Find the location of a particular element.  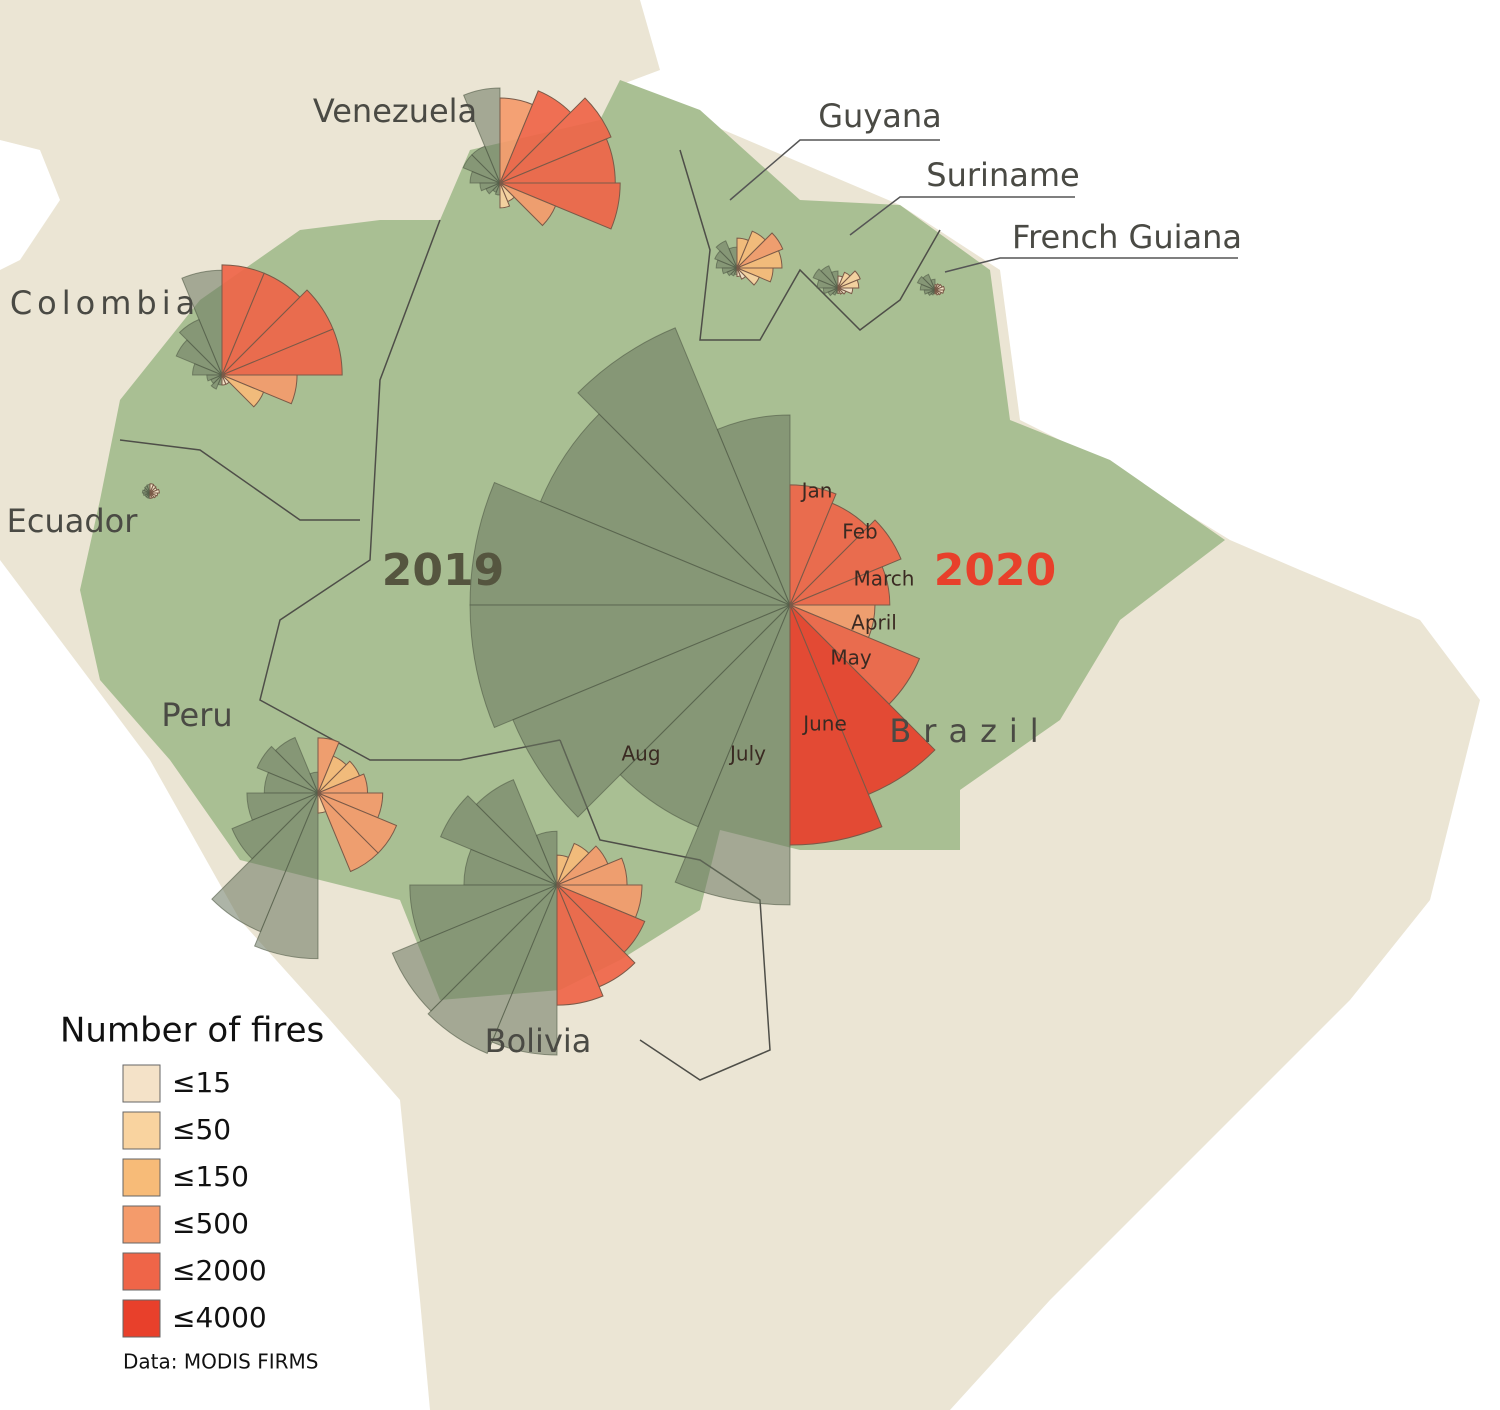

country-label: Ecuador is located at coordinates (73, 521).